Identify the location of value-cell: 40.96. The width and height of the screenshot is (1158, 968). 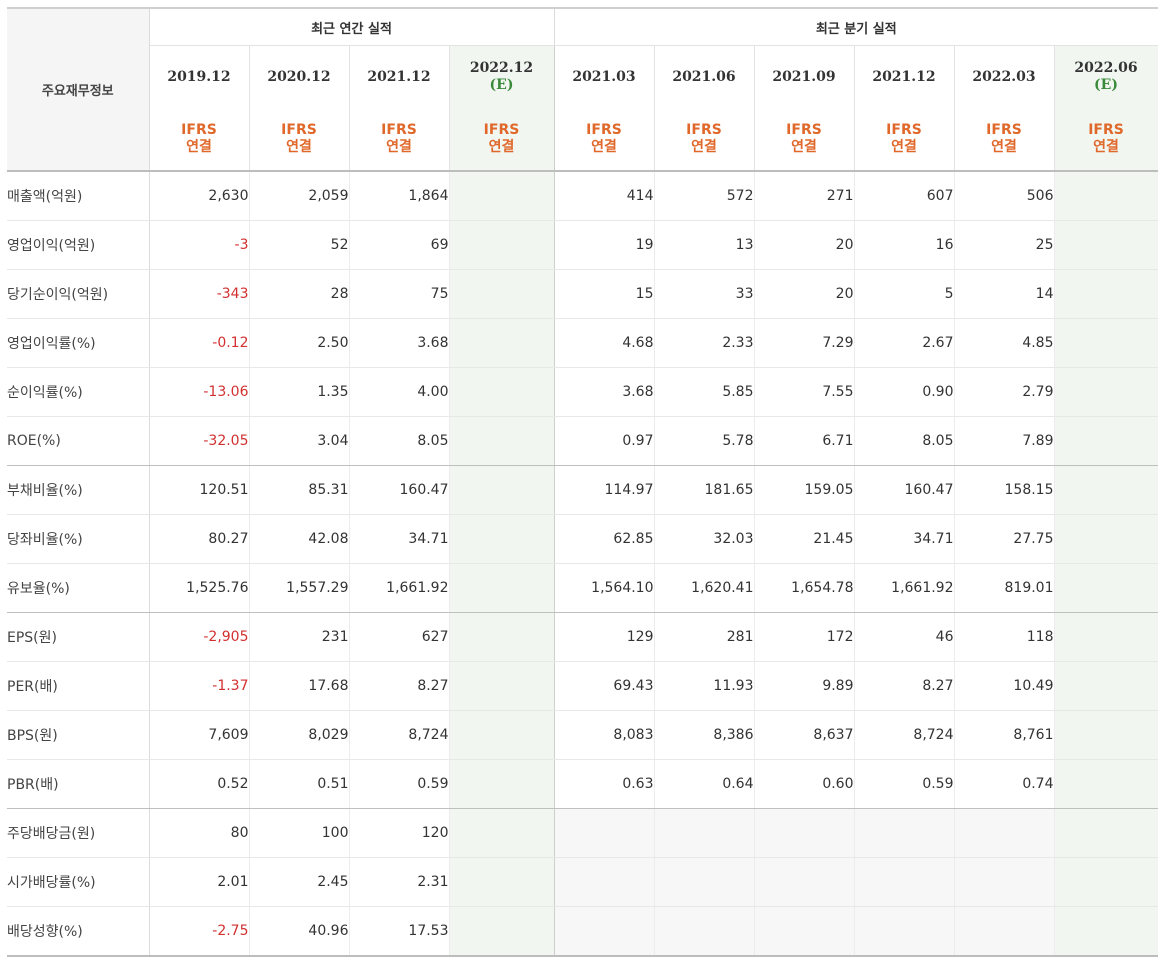
(299, 931).